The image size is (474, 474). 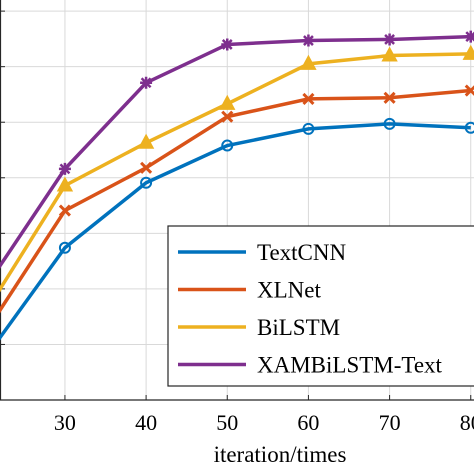 I want to click on legend-label: XLNet, so click(x=289, y=290).